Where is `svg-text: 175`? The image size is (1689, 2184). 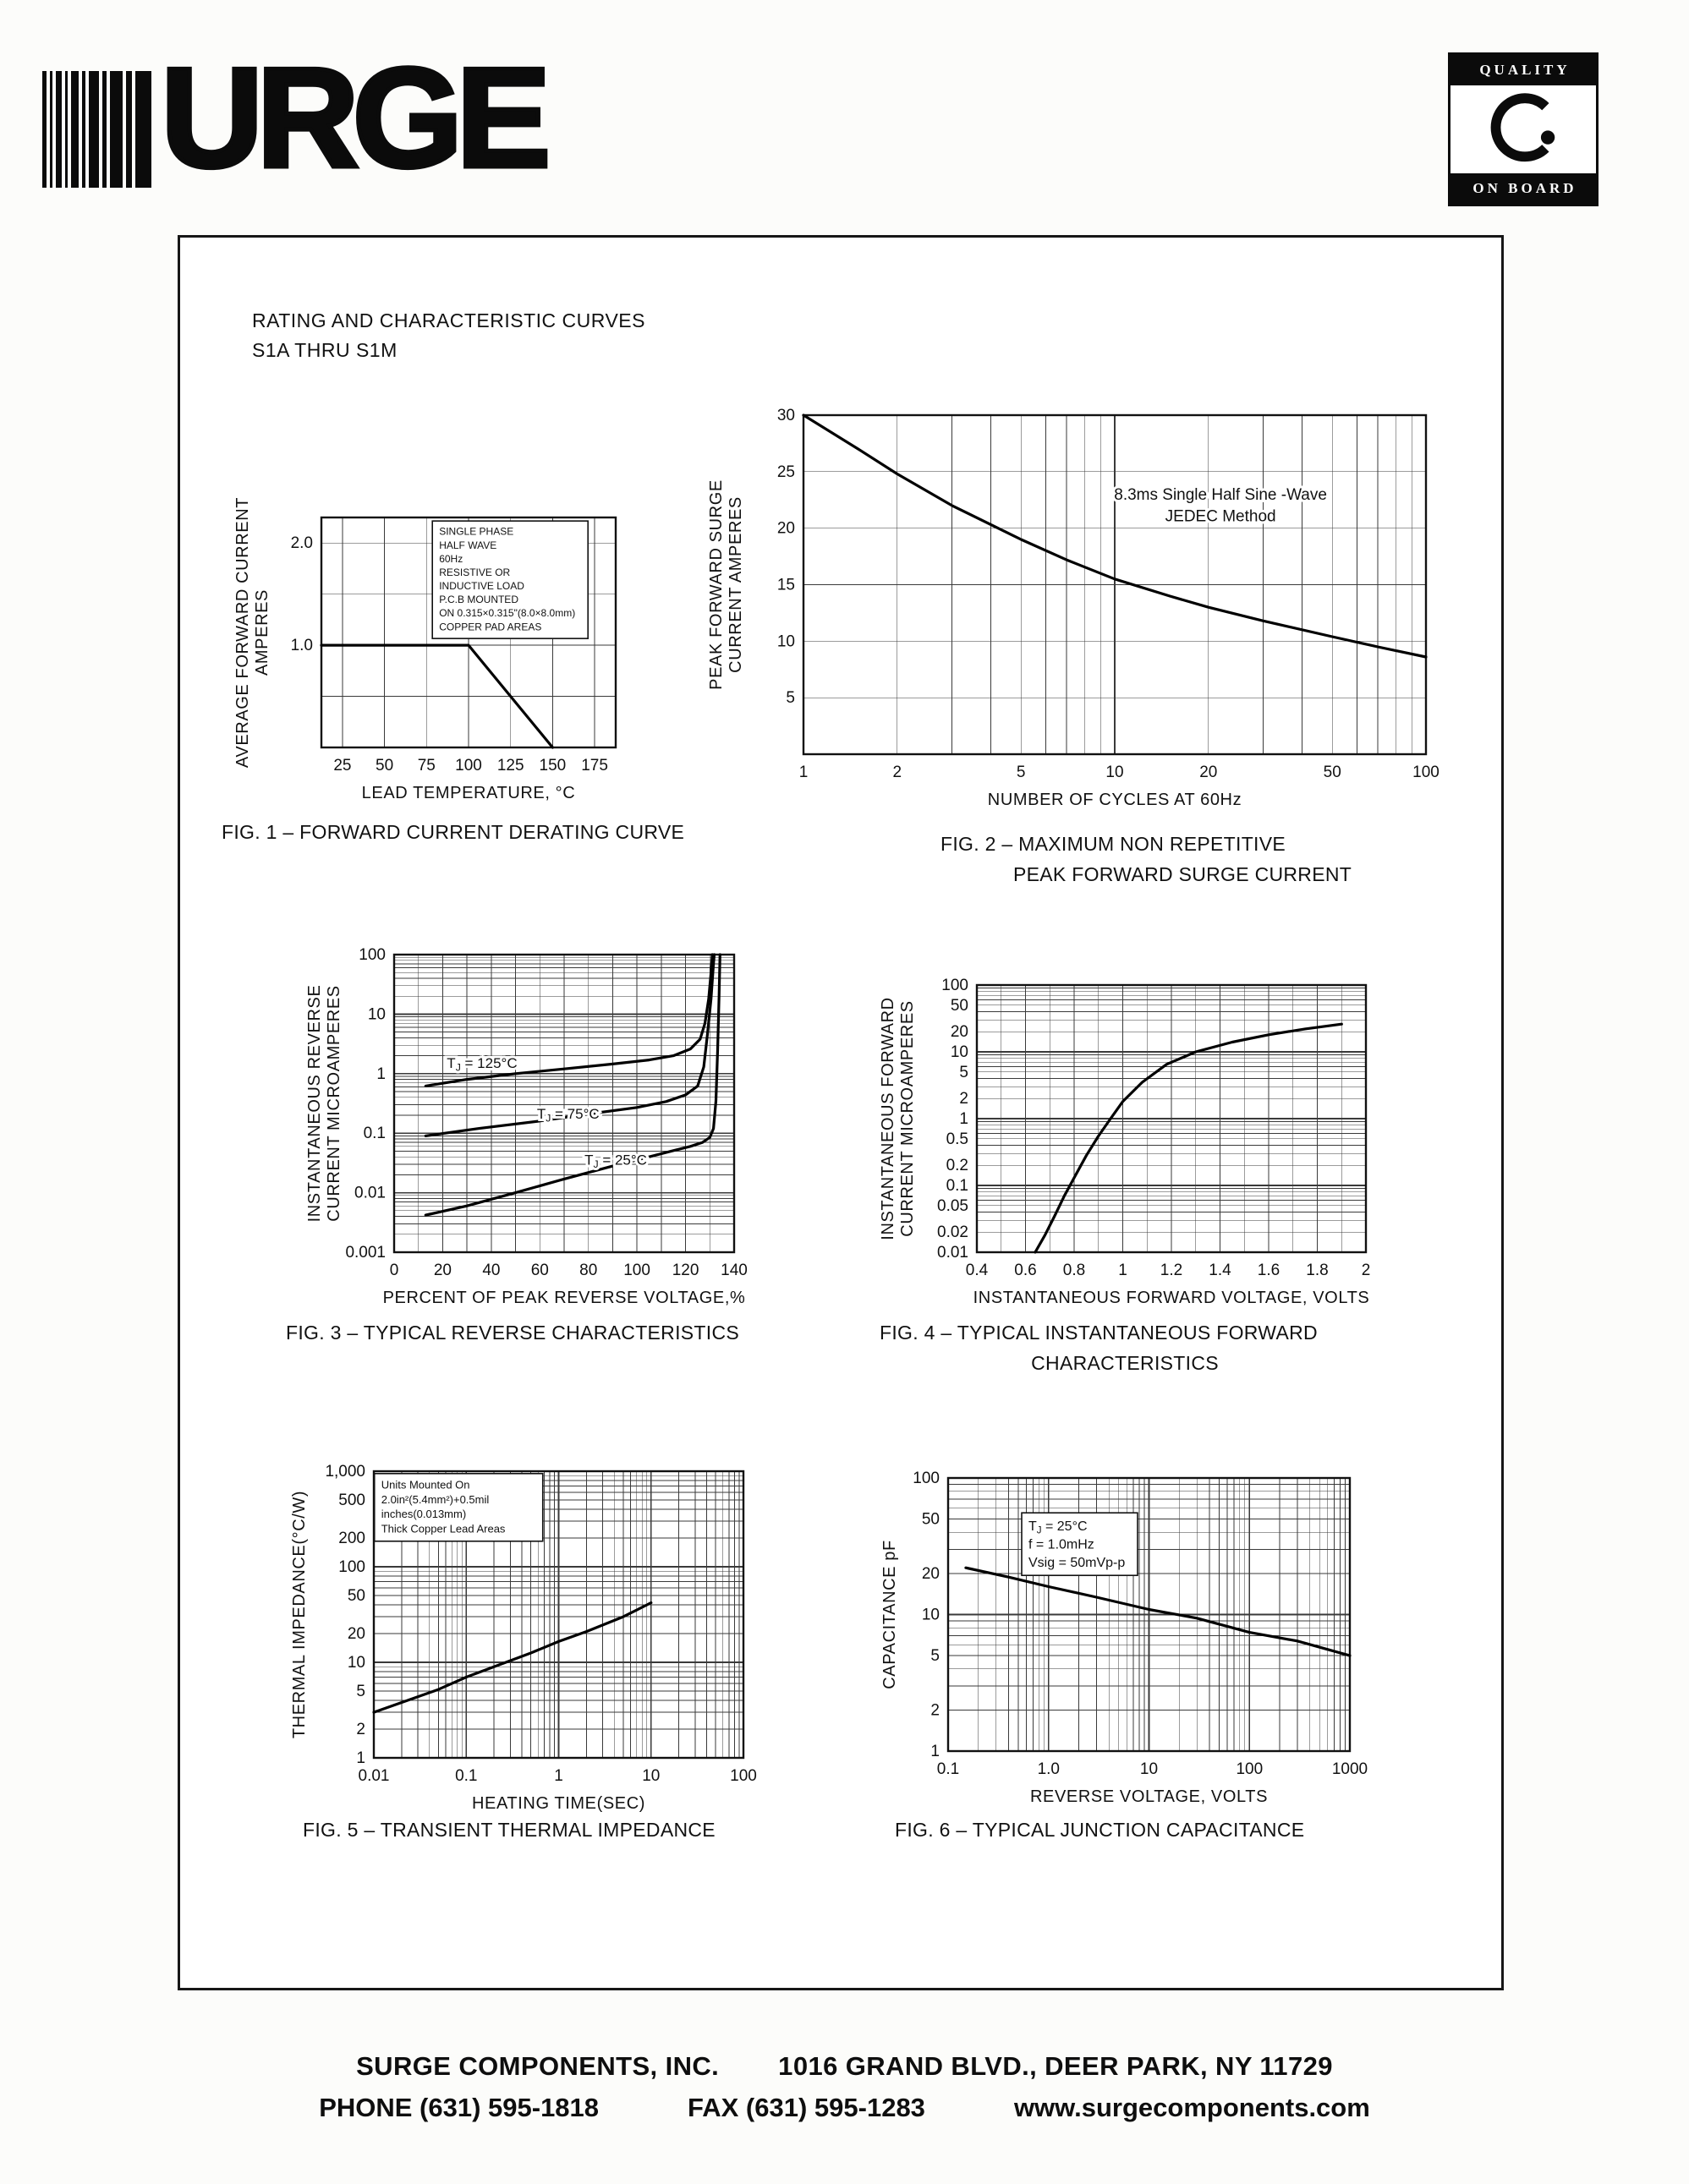
svg-text: 175 is located at coordinates (594, 766).